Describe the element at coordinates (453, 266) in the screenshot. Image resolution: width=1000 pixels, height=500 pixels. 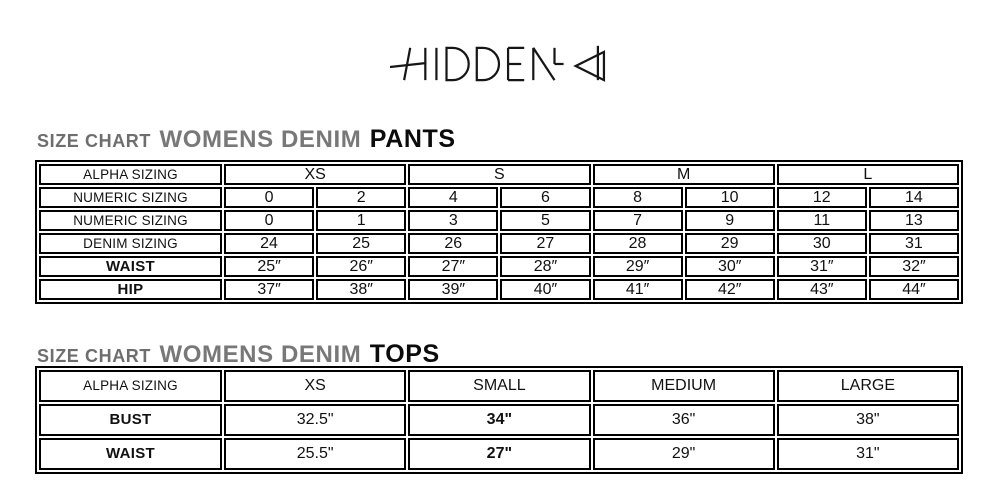
I see `size-cell: 27″` at that location.